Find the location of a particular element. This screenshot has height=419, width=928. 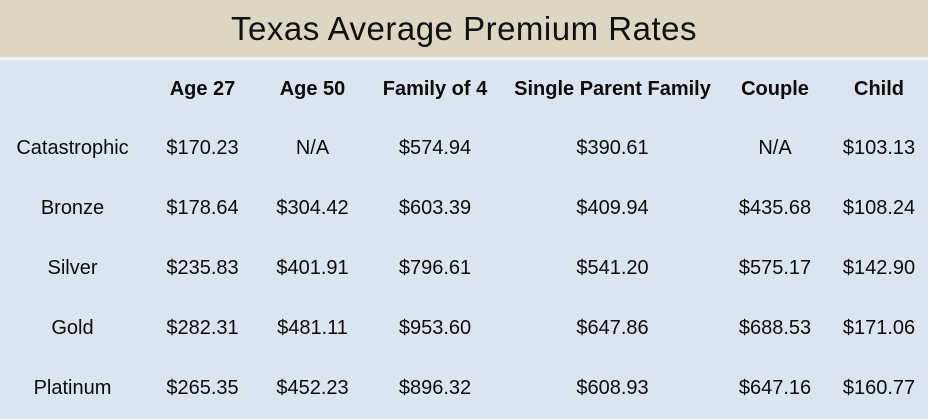

title-bar: Texas Average Premium Rates is located at coordinates (464, 30).